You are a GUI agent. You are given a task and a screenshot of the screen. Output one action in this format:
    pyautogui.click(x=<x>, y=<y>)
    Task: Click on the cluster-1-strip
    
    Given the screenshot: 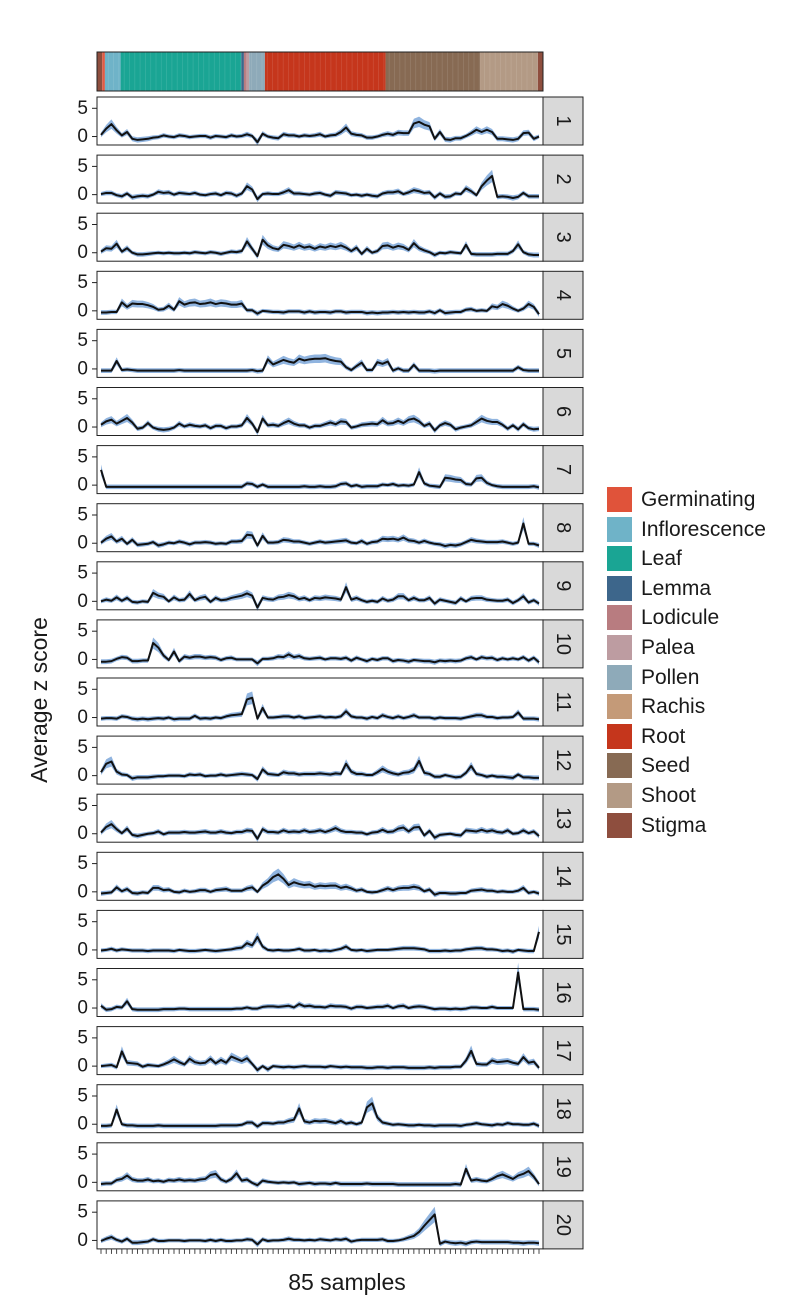 What is the action you would take?
    pyautogui.click(x=563, y=121)
    